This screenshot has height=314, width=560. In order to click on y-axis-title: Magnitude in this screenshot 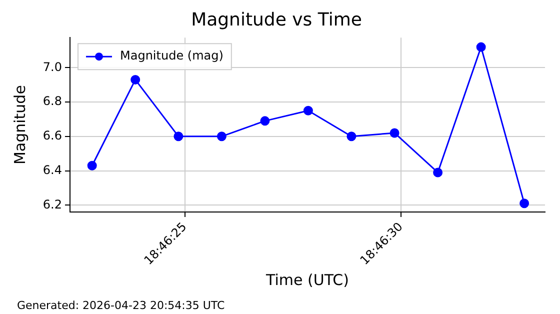, I will do `click(19, 125)`.